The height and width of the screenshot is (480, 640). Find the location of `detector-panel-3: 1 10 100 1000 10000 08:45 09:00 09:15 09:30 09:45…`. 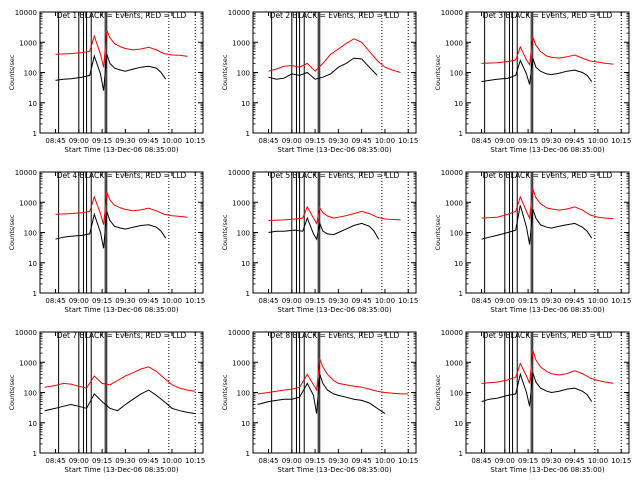

detector-panel-3: 1 10 100 1000 10000 08:45 09:00 09:15 09:30 09:45… is located at coordinates (532, 81).